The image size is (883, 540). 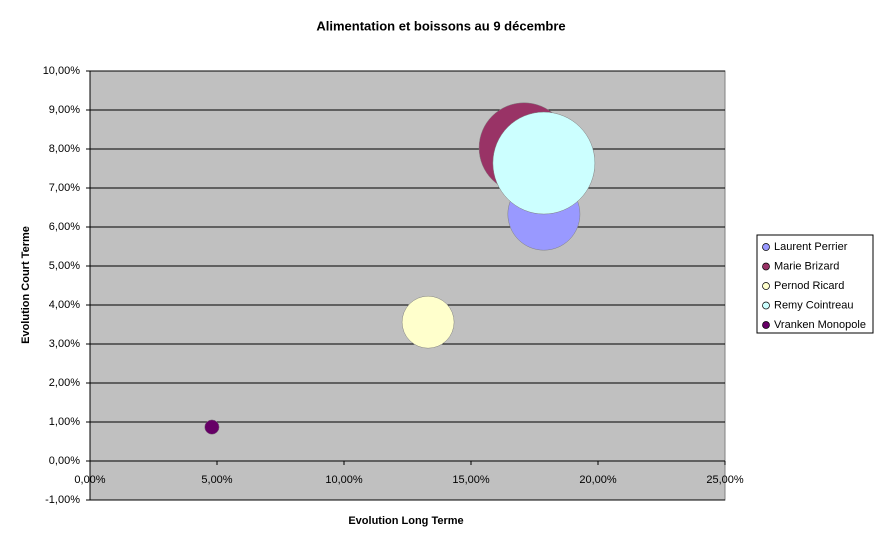 What do you see at coordinates (813, 305) in the screenshot?
I see `legend-label: Remy Cointreau` at bounding box center [813, 305].